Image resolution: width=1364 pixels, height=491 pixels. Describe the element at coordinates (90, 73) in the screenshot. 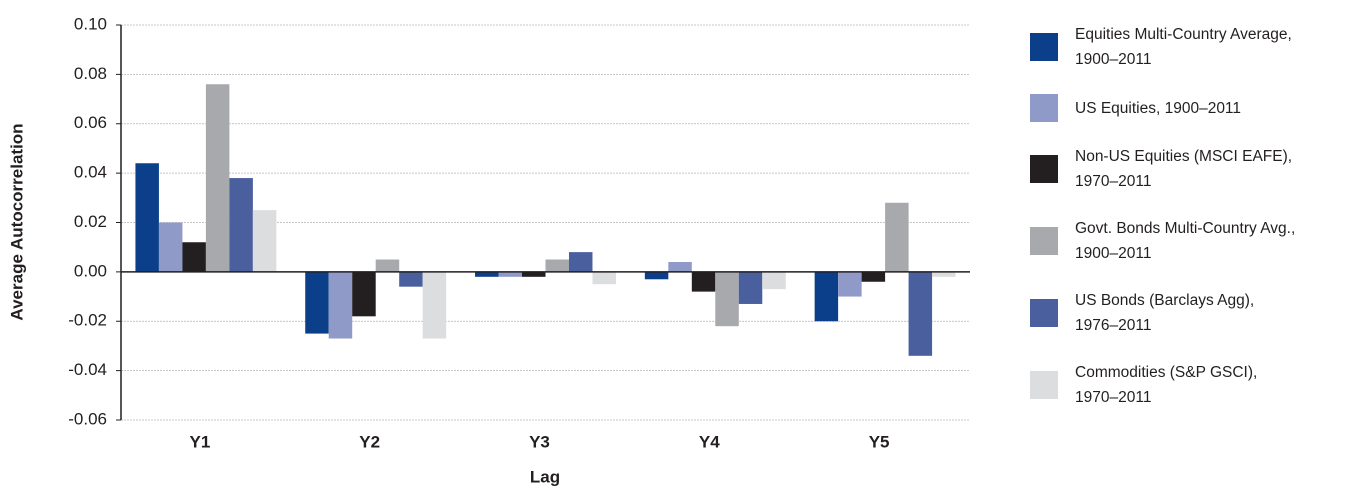

I see `y-tick-label: 0.08` at that location.